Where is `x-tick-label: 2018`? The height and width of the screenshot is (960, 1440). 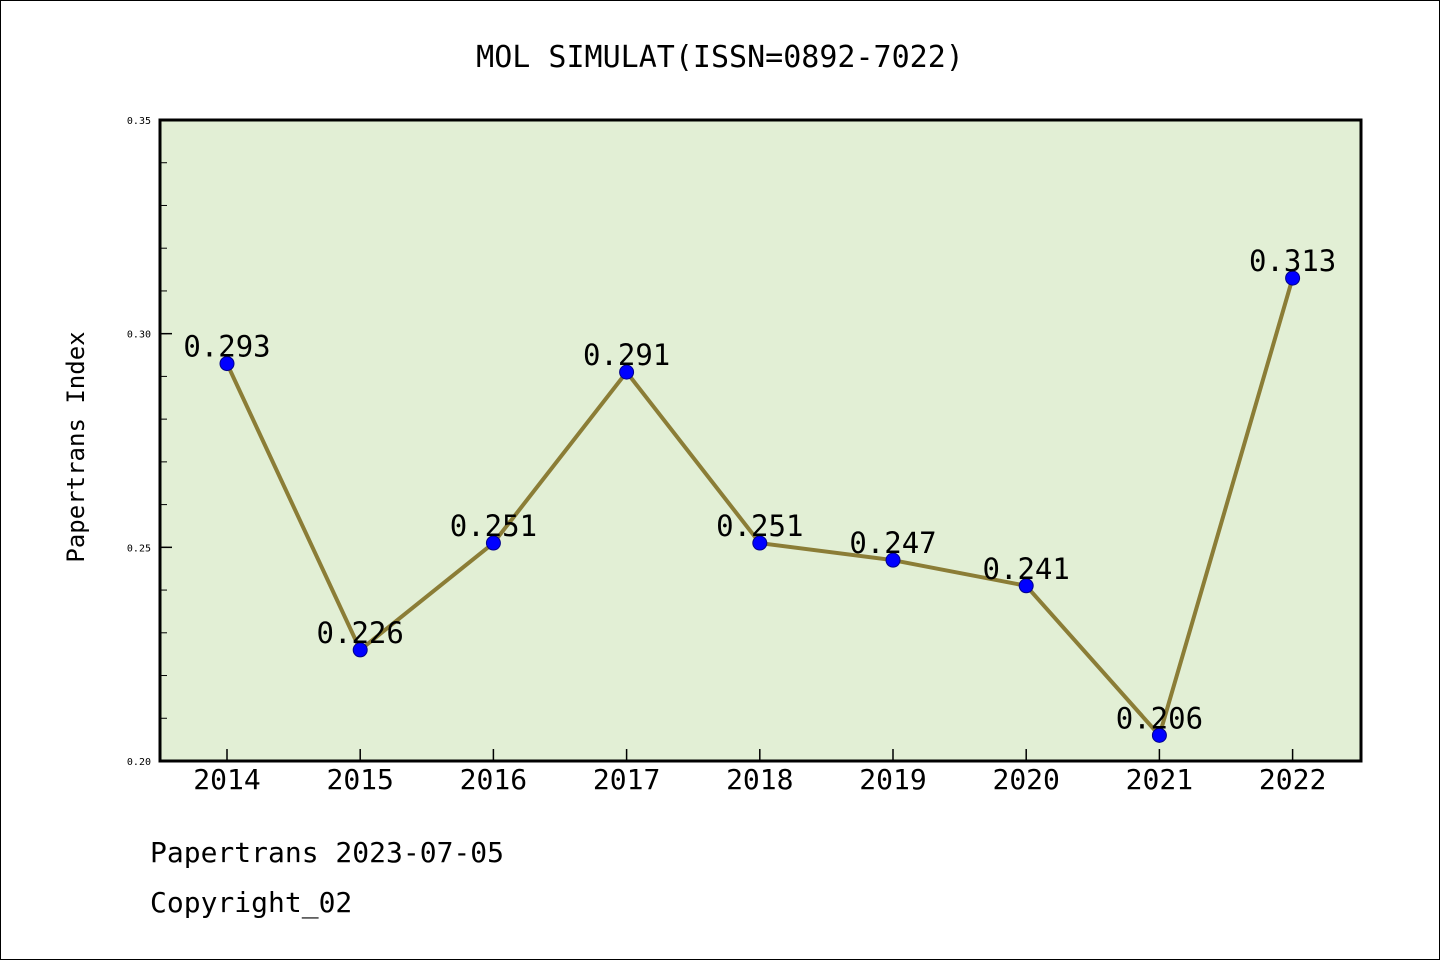 x-tick-label: 2018 is located at coordinates (759, 779).